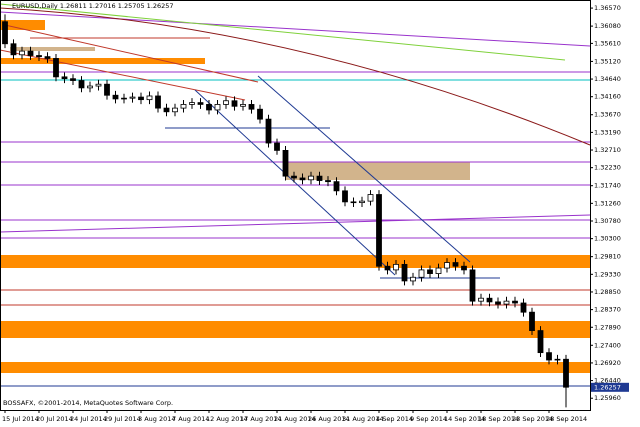 This screenshot has width=640, height=427. Describe the element at coordinates (566, 419) in the screenshot. I see `x-tick-label: 28 Sep 2014` at that location.